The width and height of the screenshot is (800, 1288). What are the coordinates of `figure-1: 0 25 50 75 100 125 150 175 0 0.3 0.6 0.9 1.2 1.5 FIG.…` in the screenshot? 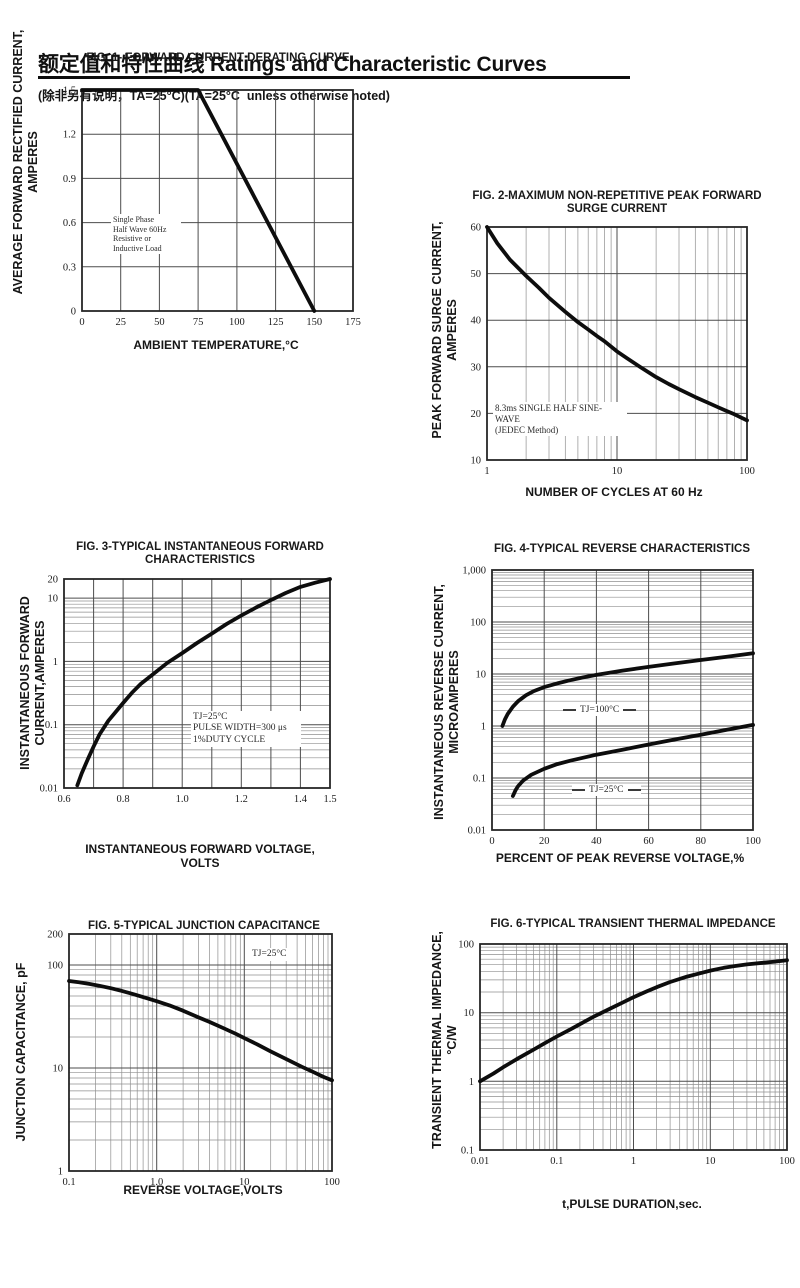 It's located at (200, 190).